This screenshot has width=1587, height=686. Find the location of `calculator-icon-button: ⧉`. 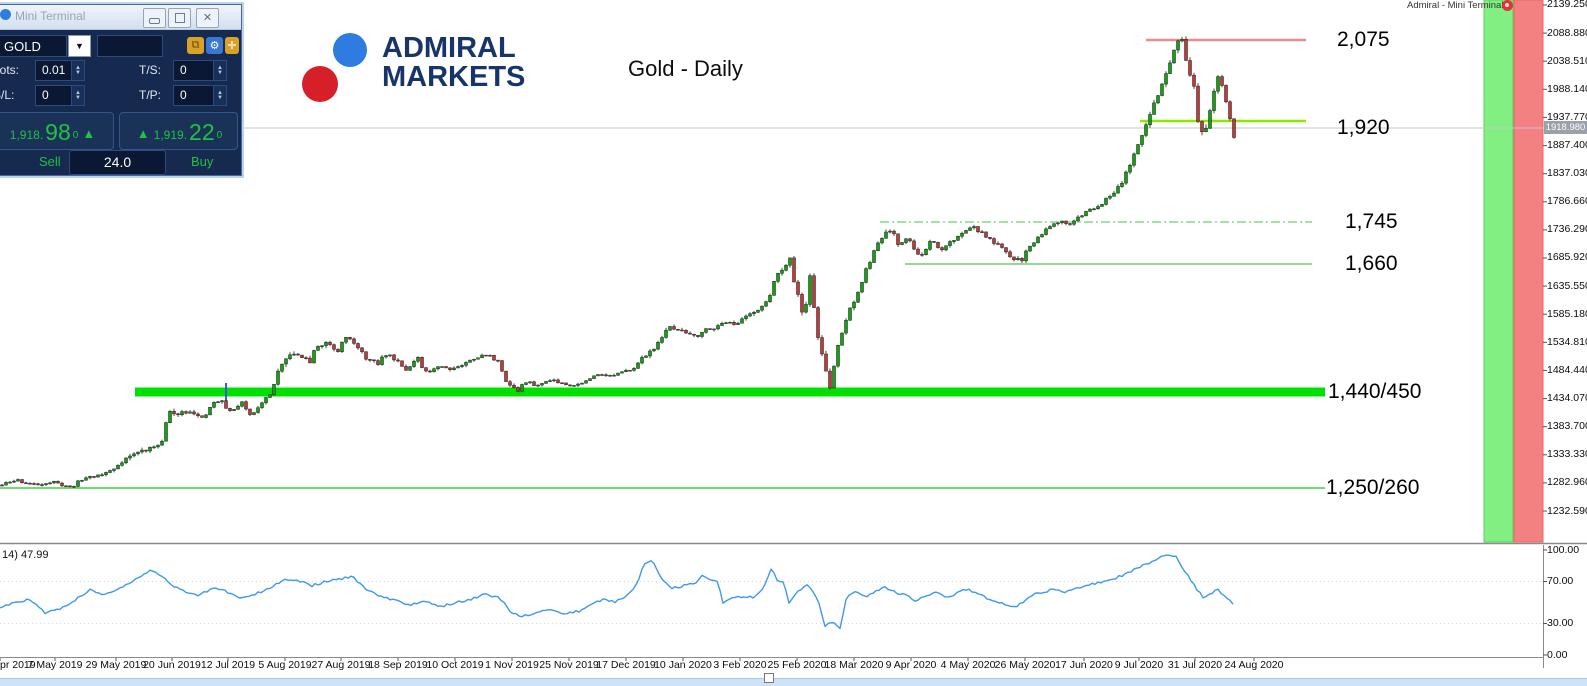

calculator-icon-button: ⧉ is located at coordinates (195, 45).